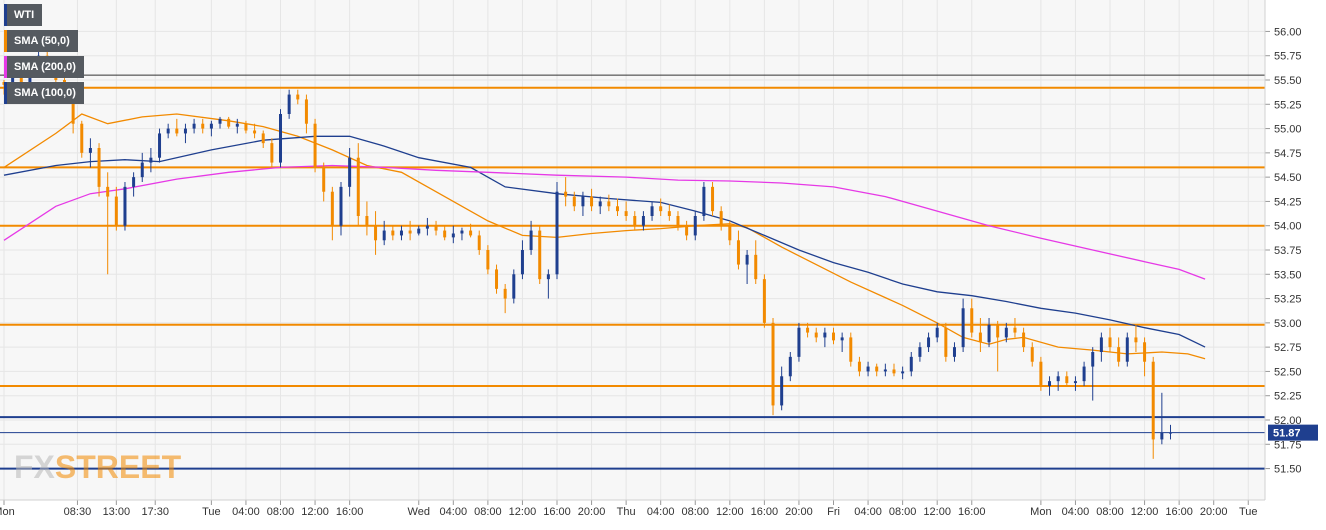  What do you see at coordinates (1288, 421) in the screenshot?
I see `y-tick-label: 52.00` at bounding box center [1288, 421].